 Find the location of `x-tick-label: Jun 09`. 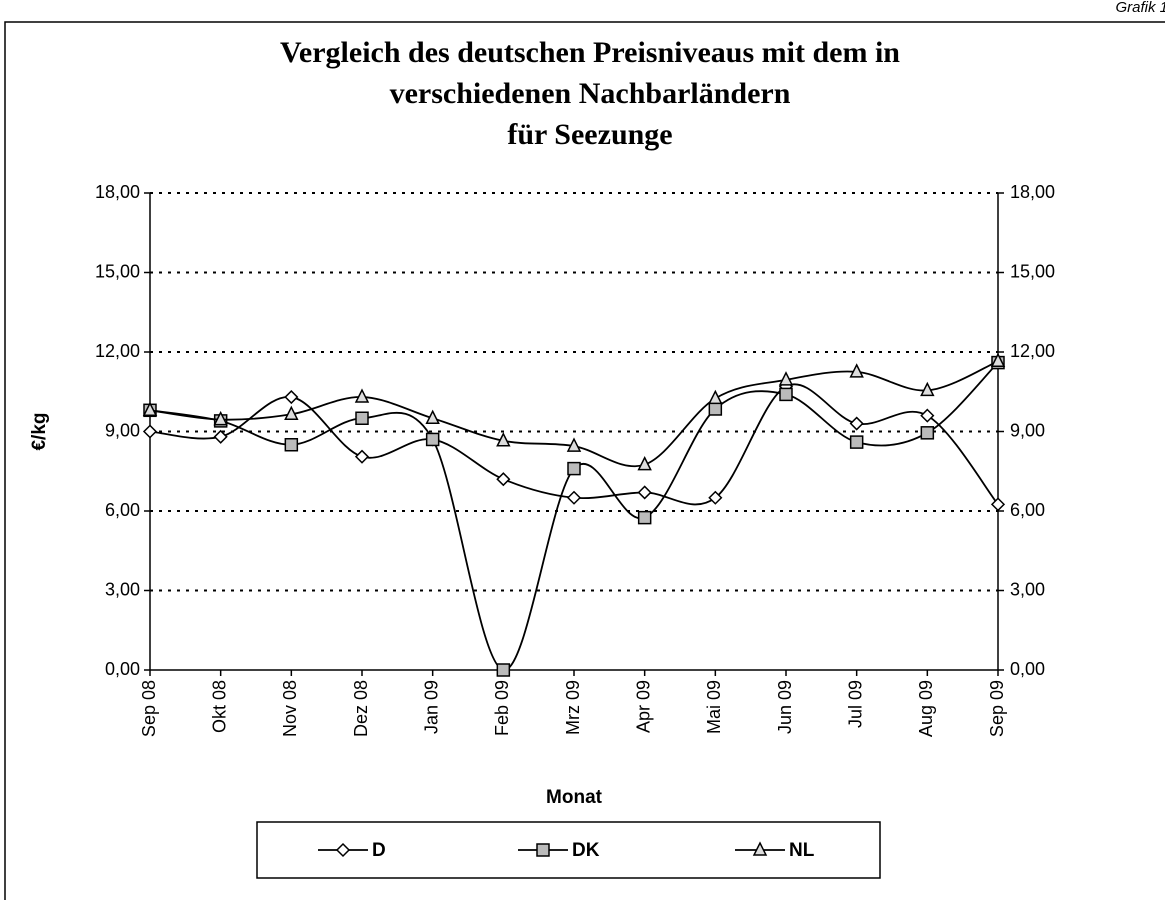

x-tick-label: Jun 09 is located at coordinates (785, 707).